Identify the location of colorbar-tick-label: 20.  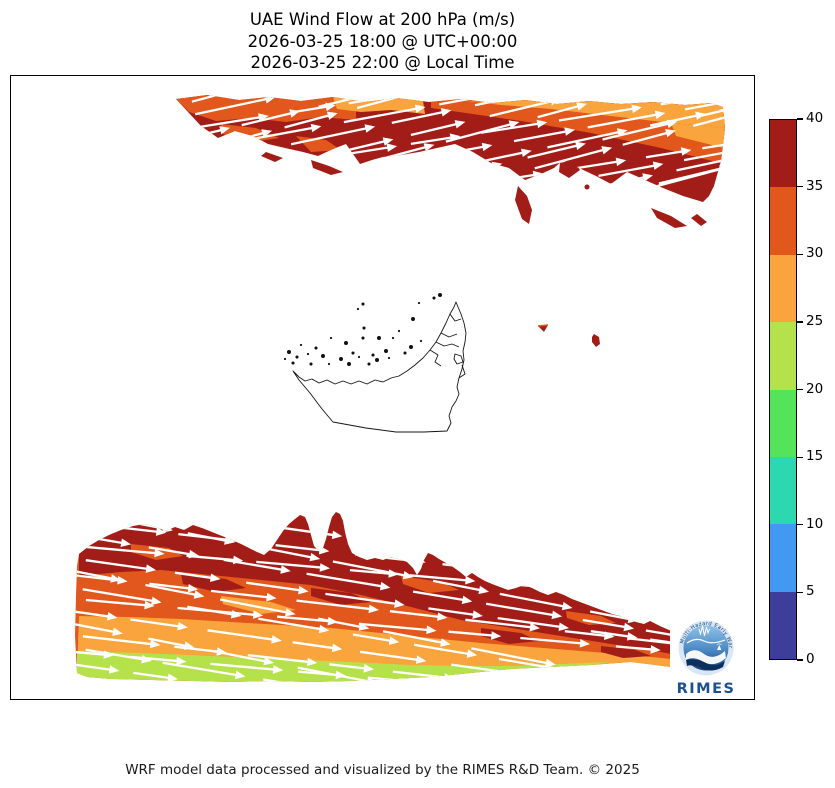
(815, 388).